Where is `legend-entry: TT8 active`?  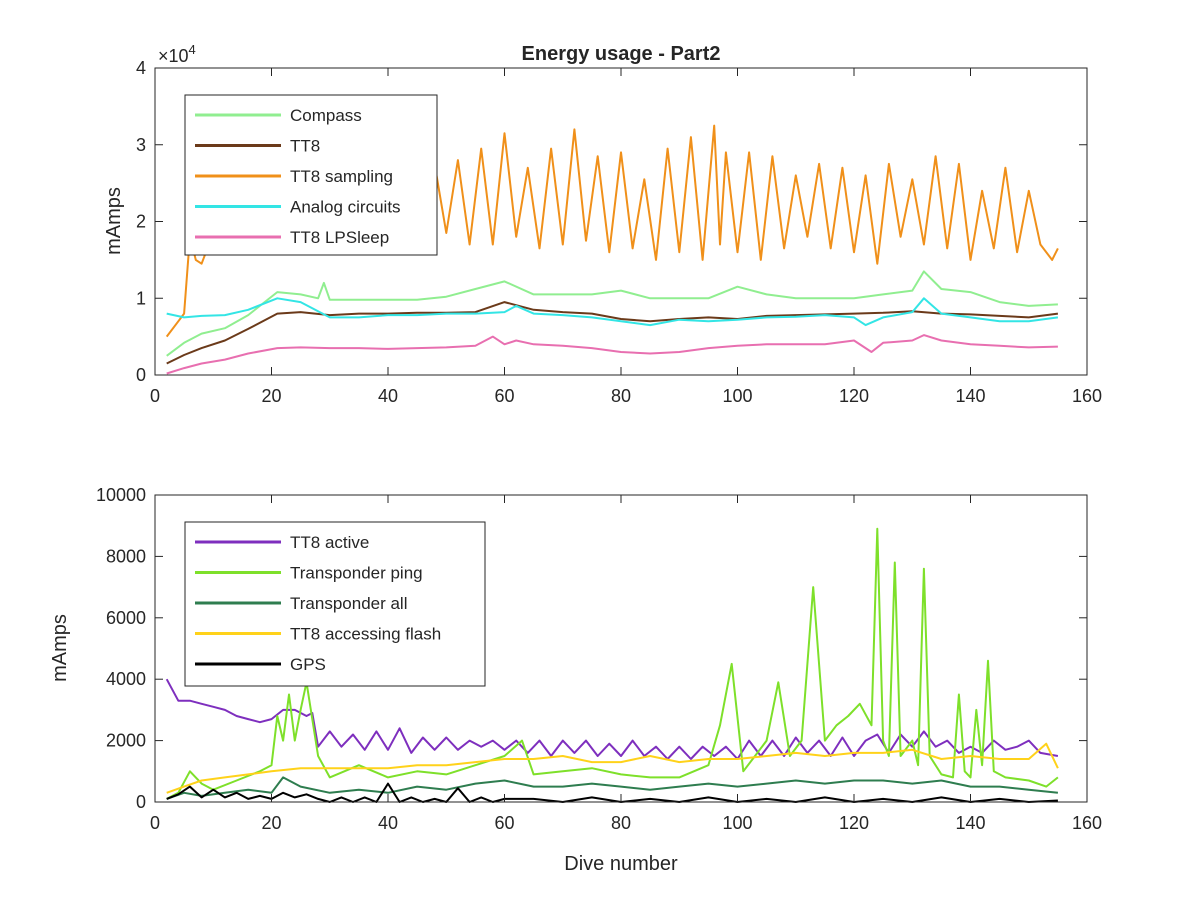 legend-entry: TT8 active is located at coordinates (329, 542).